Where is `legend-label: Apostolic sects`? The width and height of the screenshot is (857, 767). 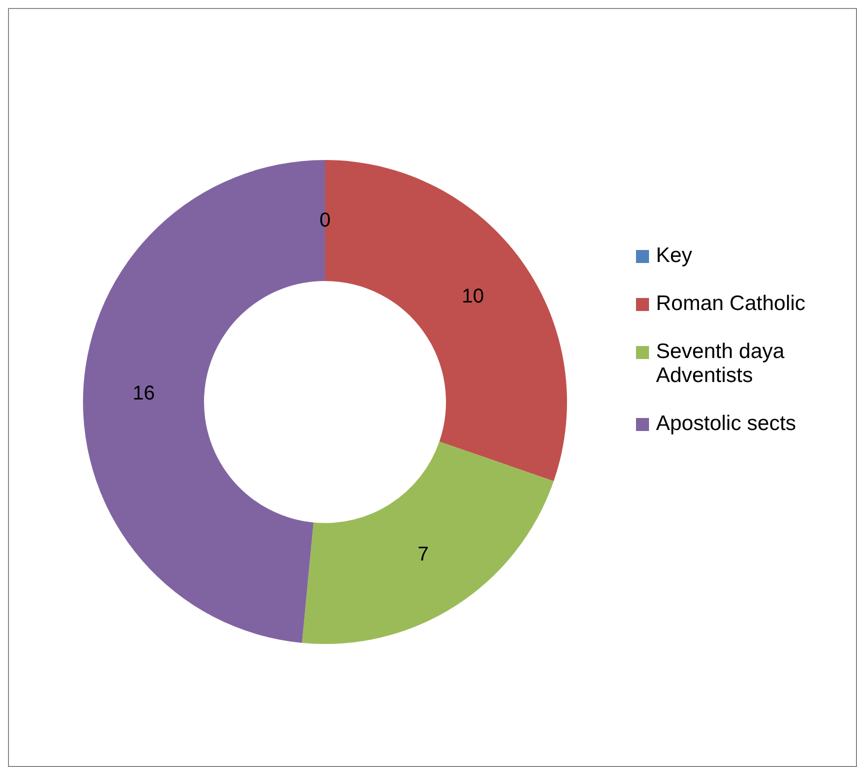 legend-label: Apostolic sects is located at coordinates (726, 424).